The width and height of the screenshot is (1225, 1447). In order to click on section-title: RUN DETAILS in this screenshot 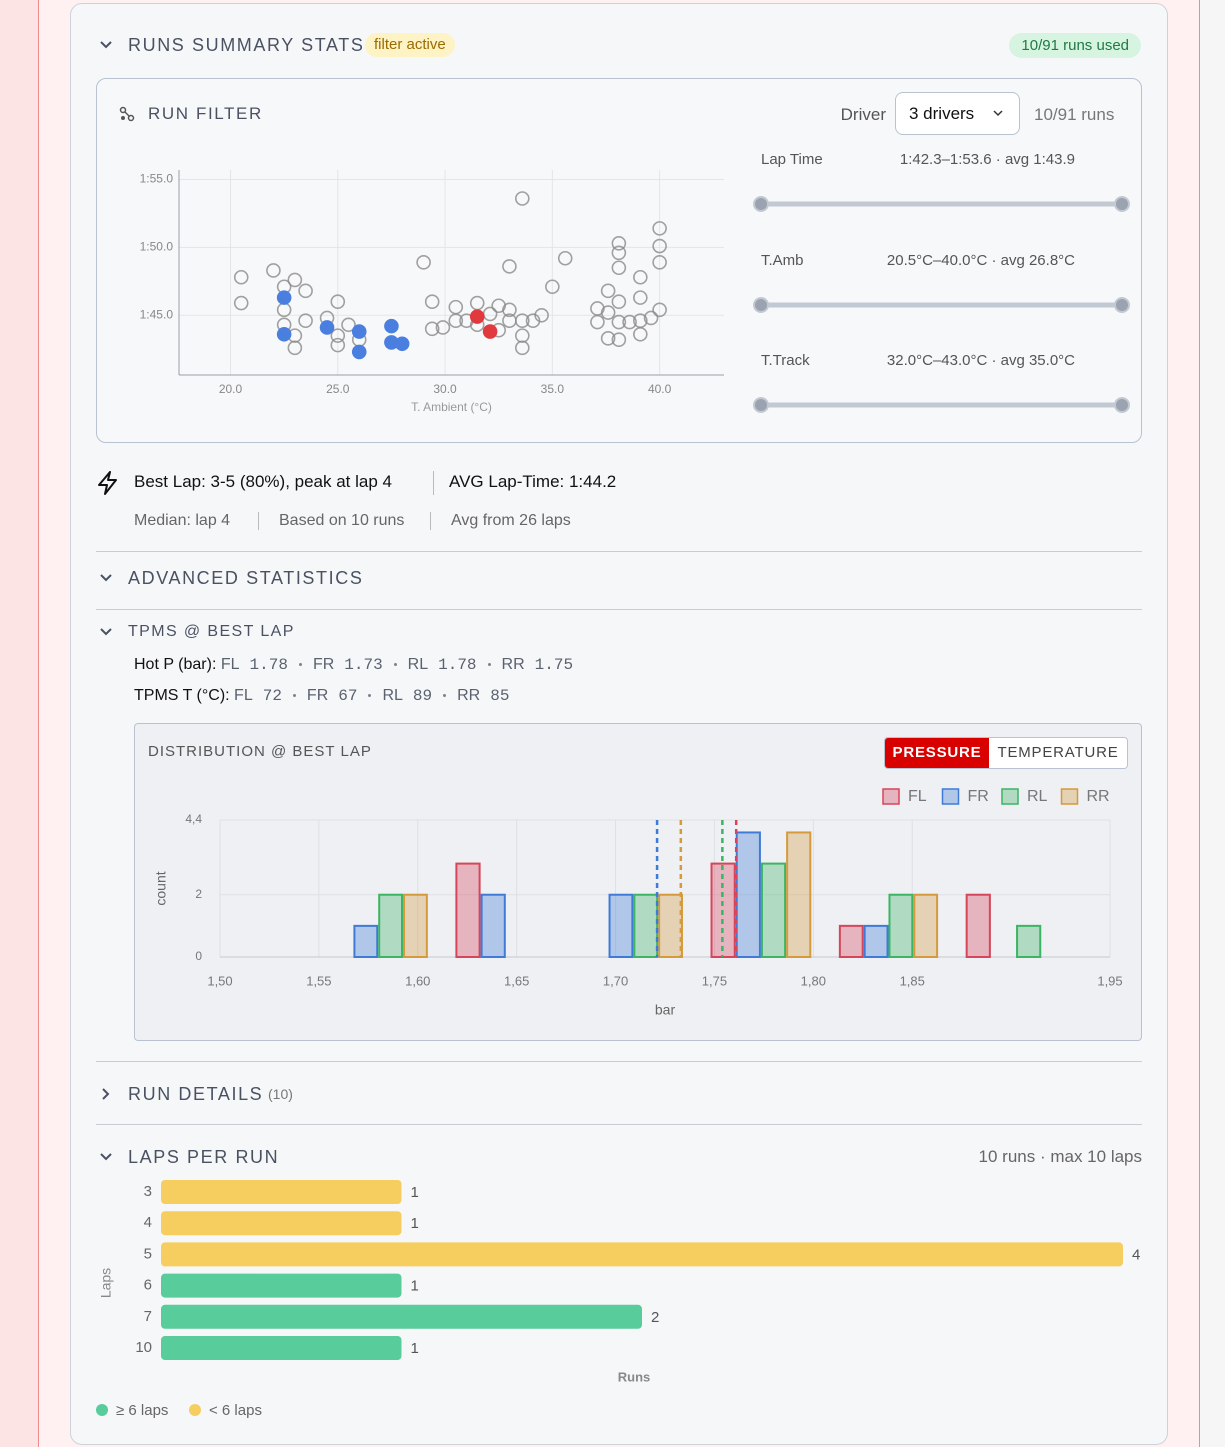, I will do `click(196, 1094)`.